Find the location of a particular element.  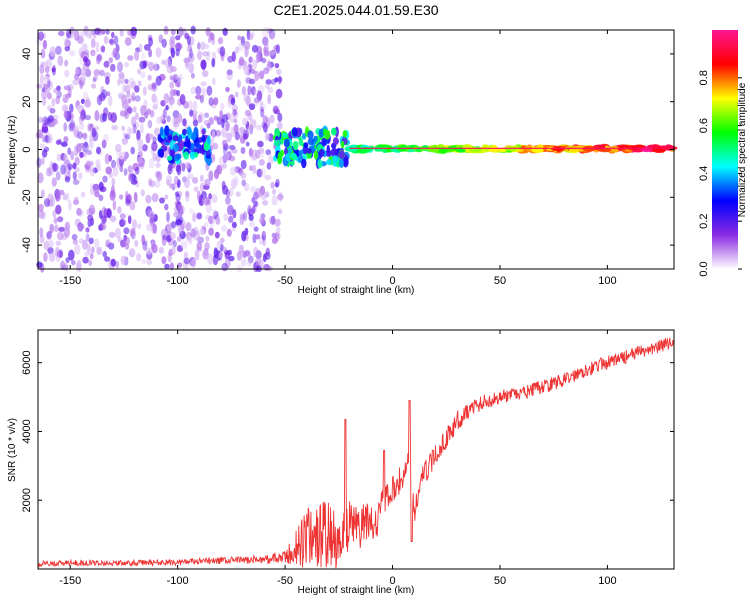

snr-x-tick-label: -150 is located at coordinates (70, 581).